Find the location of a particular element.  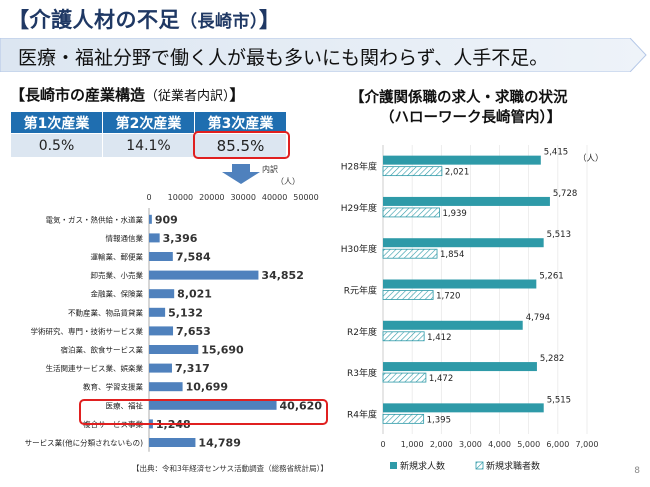

category-label: 医療、福祉 is located at coordinates (125, 405).